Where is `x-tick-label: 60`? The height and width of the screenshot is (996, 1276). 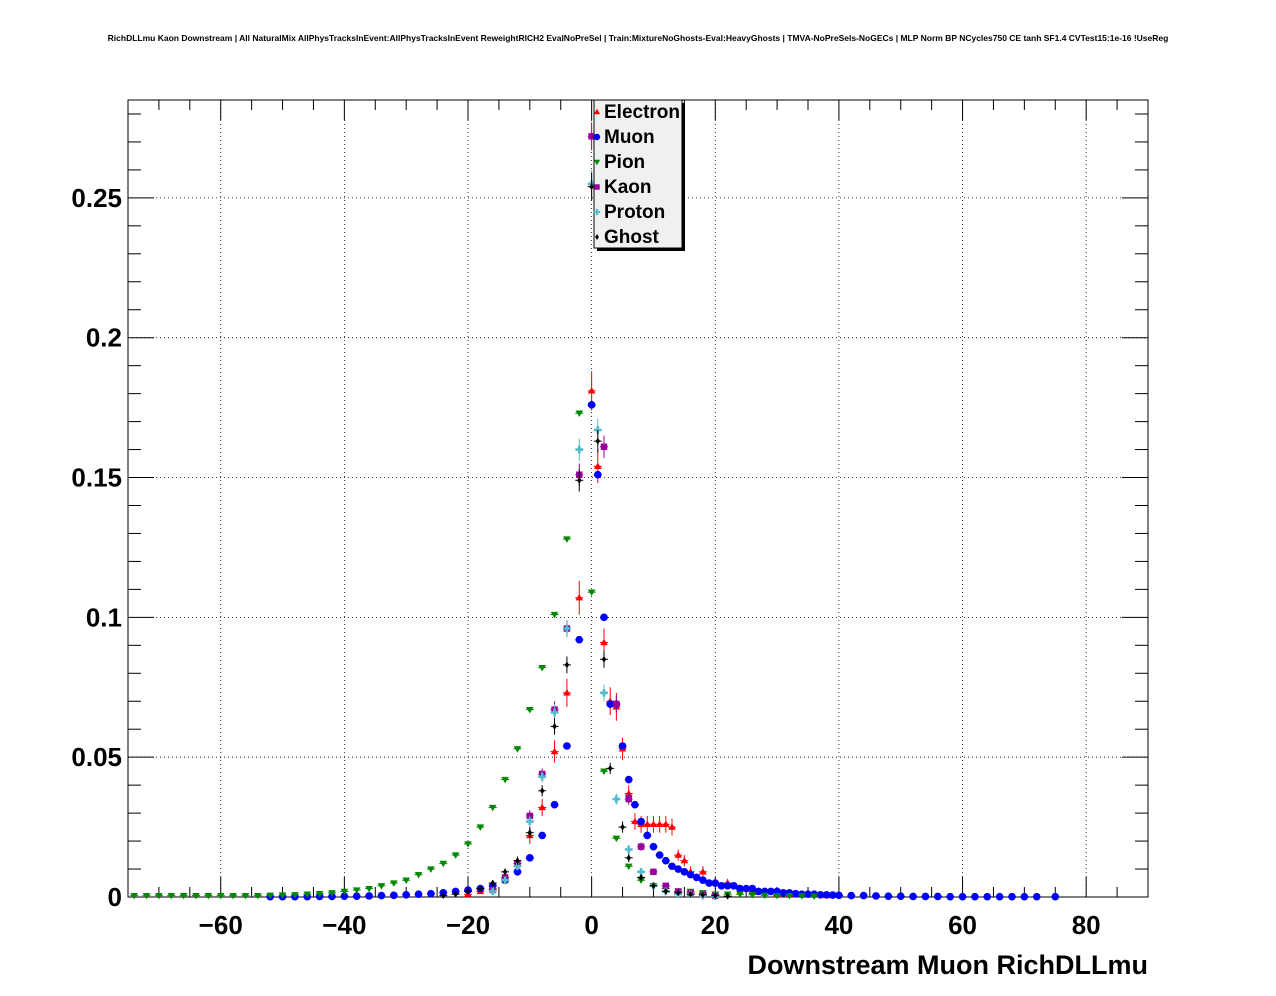
x-tick-label: 60 is located at coordinates (962, 925).